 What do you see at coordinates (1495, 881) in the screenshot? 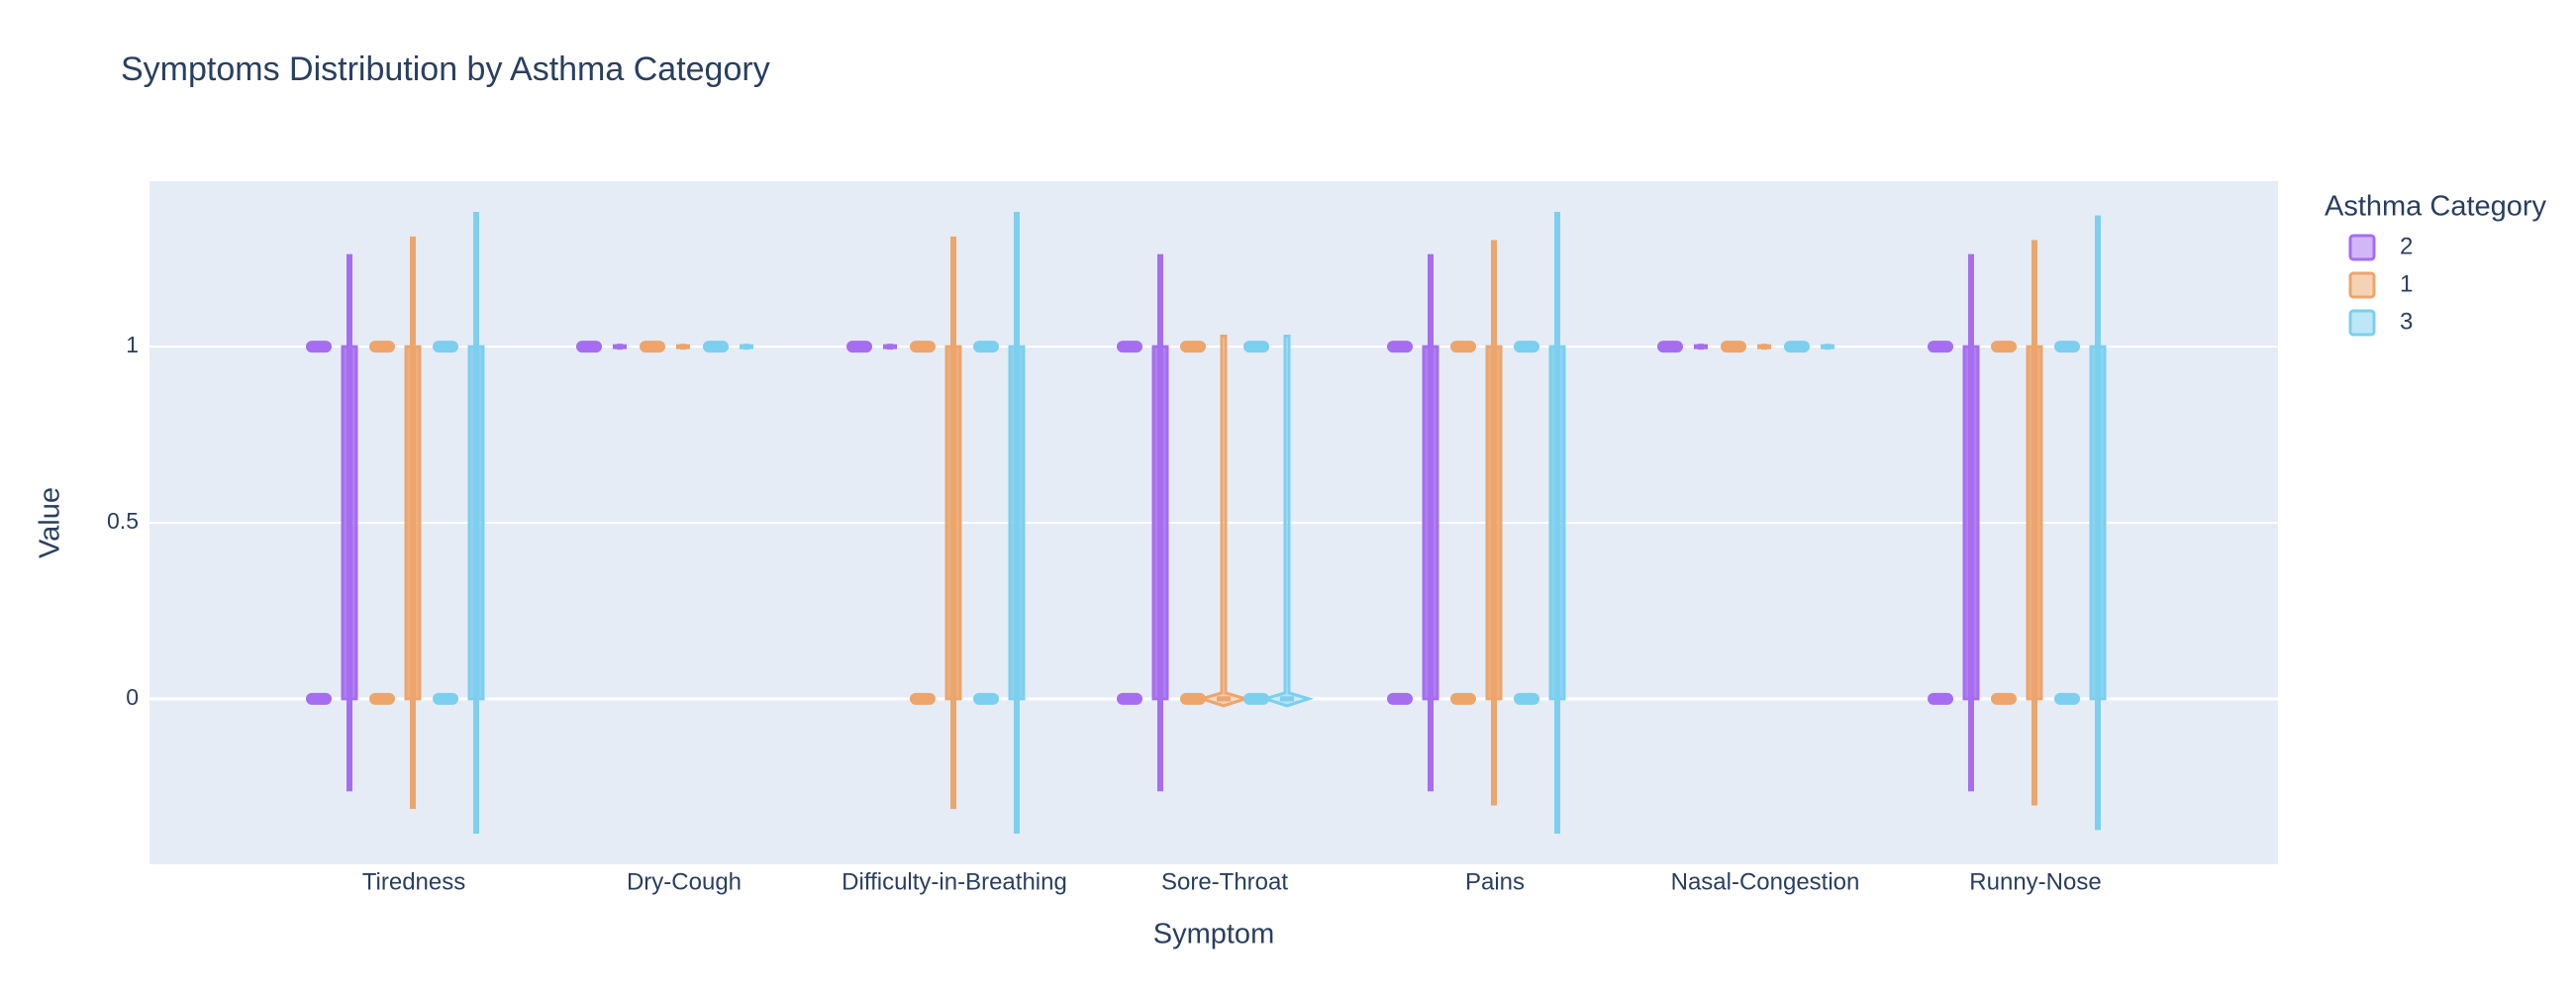
I see `x-tick-label: Pains` at bounding box center [1495, 881].